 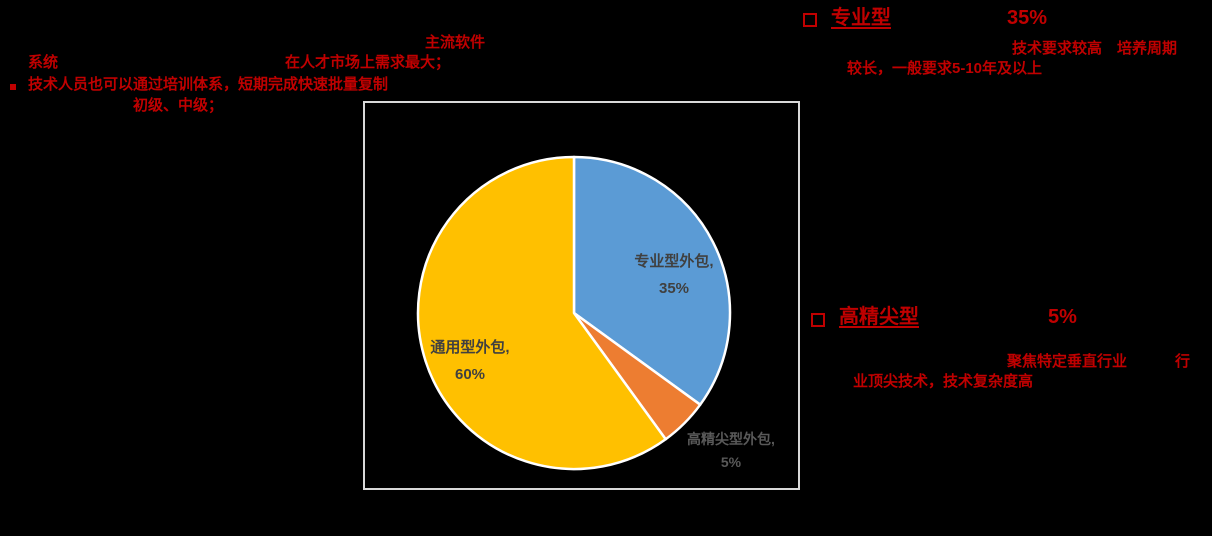 What do you see at coordinates (13, 87) in the screenshot?
I see `square-bullet-icon` at bounding box center [13, 87].